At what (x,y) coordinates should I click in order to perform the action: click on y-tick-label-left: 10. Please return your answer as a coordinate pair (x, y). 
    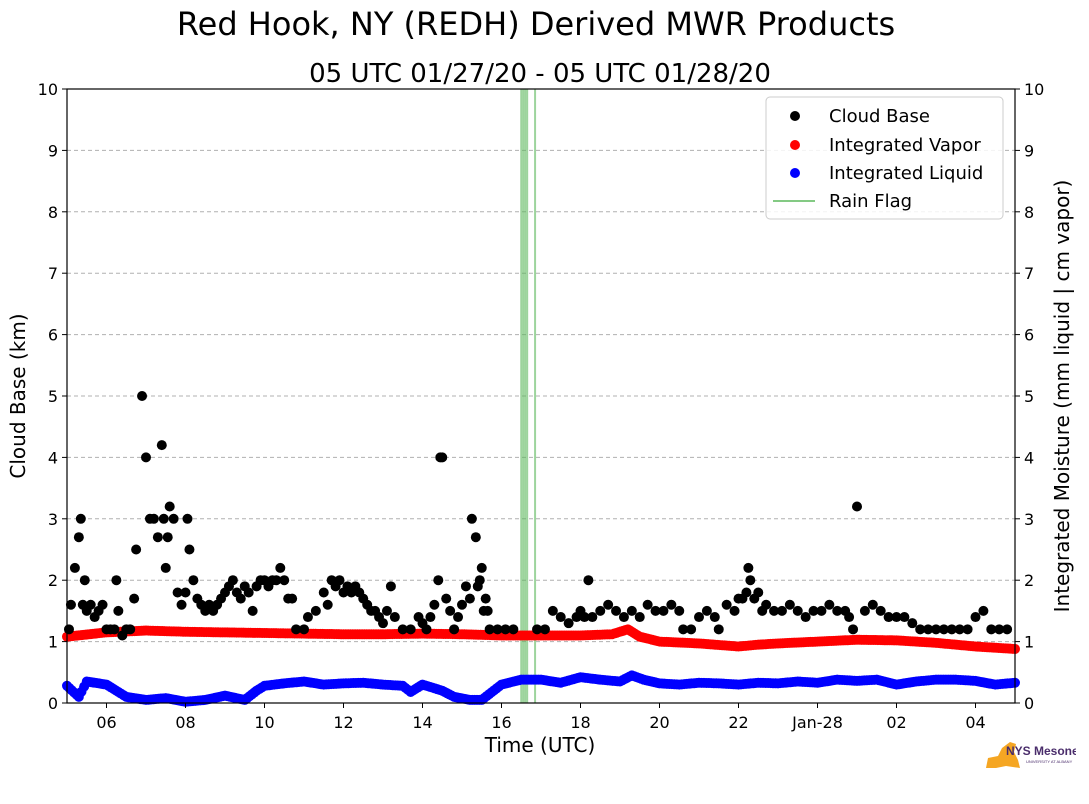
    Looking at the image, I should click on (48, 89).